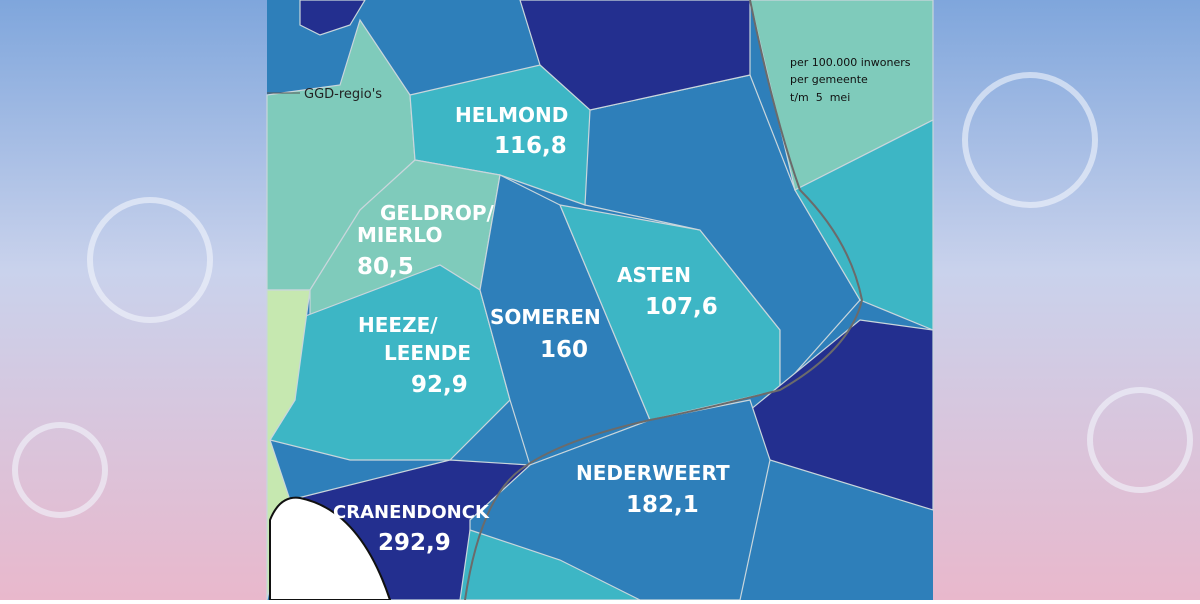 Image resolution: width=1200 pixels, height=604 pixels. What do you see at coordinates (820, 97) in the screenshot?
I see `legend-note: t/m 5 mei` at bounding box center [820, 97].